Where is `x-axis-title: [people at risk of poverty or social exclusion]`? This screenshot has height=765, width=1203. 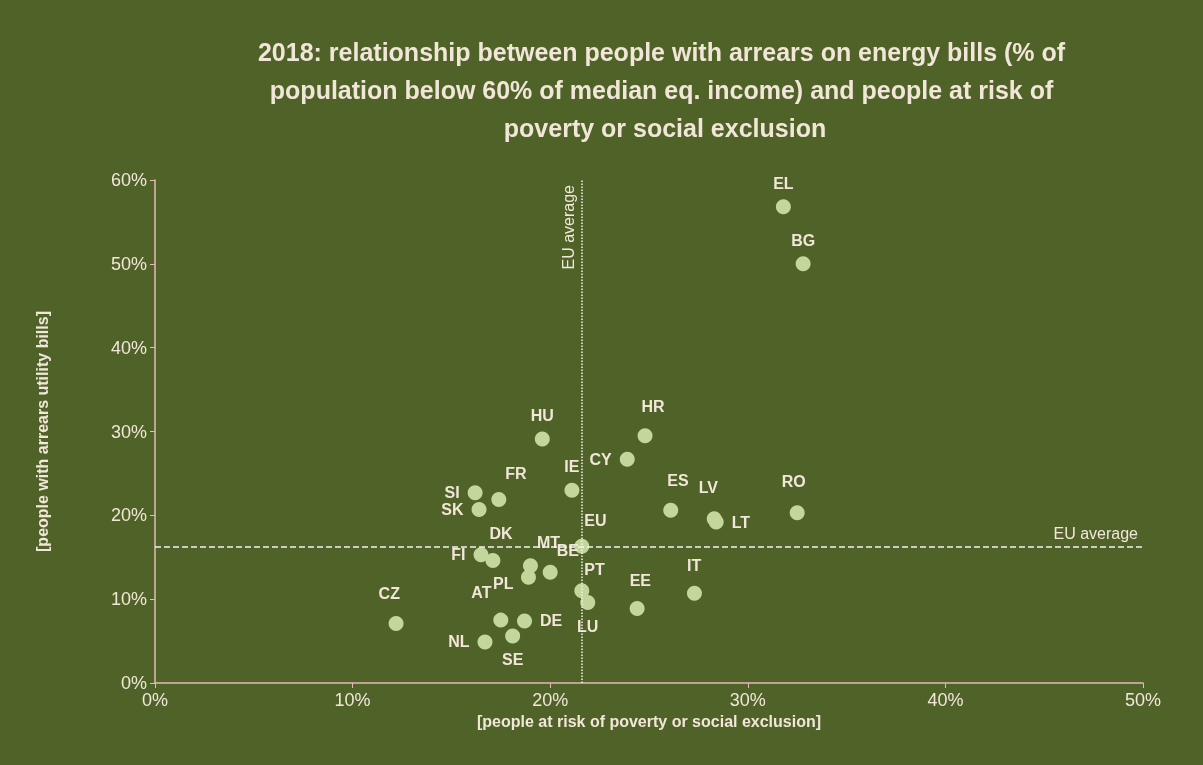
x-axis-title: [people at risk of poverty or social exclusion] is located at coordinates (649, 722).